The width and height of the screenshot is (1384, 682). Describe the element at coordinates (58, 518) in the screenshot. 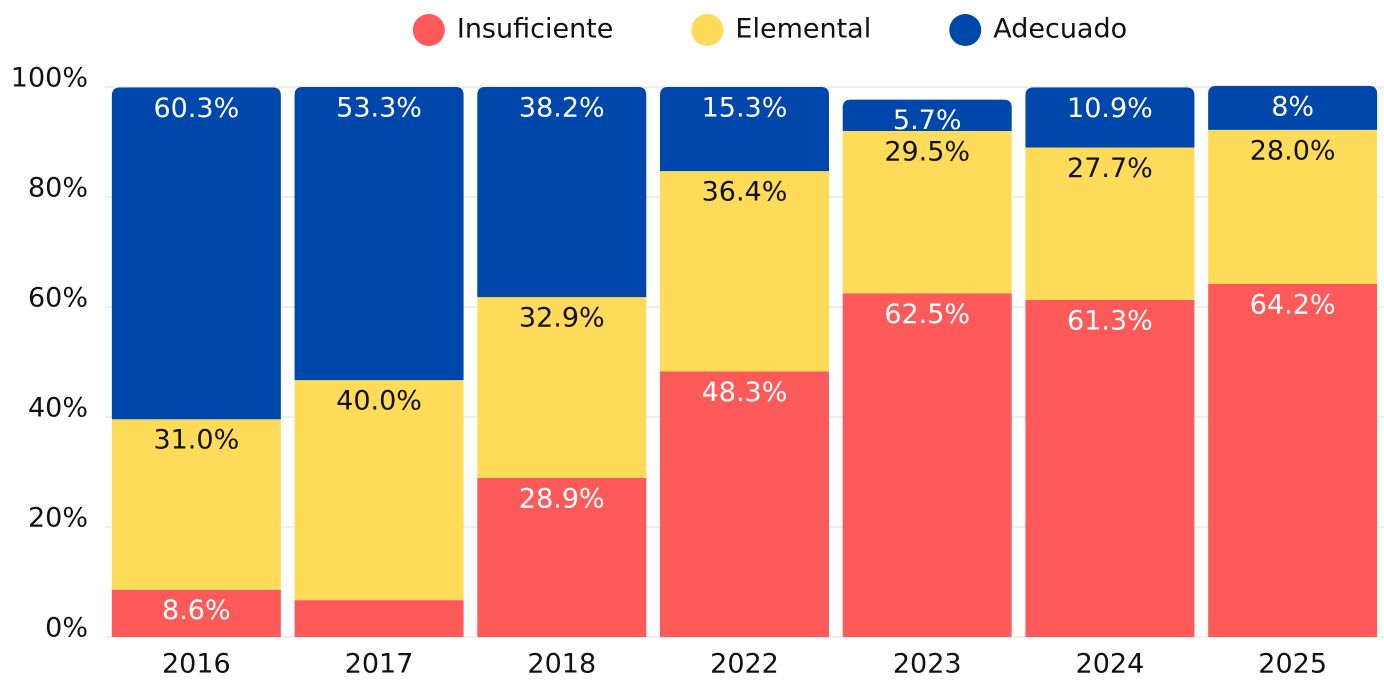

I see `y-tick-label: 20%` at that location.